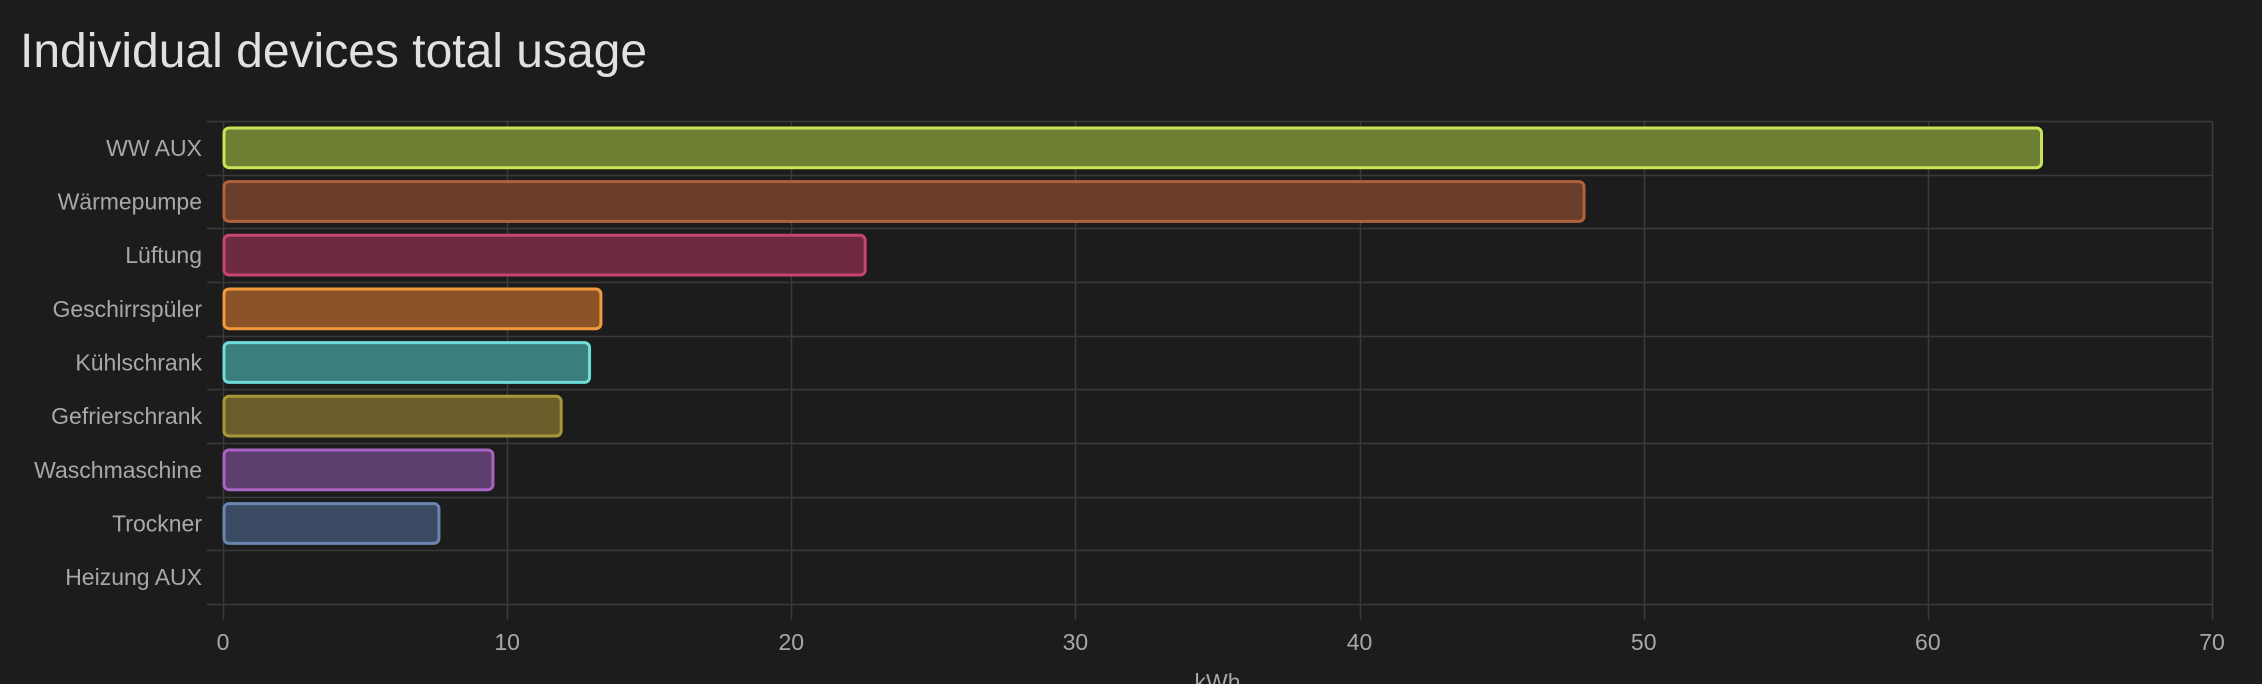 The image size is (2262, 684). Describe the element at coordinates (163, 255) in the screenshot. I see `category-label: Lüftung` at that location.